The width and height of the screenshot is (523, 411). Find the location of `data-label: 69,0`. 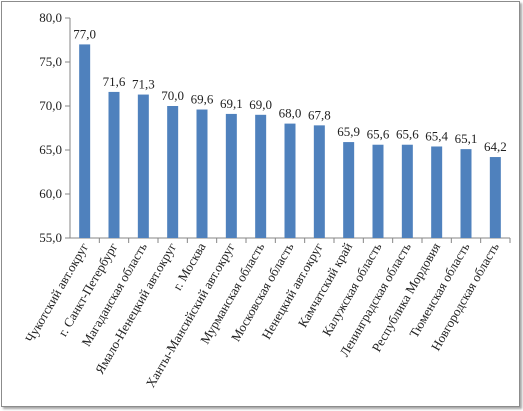

data-label: 69,0 is located at coordinates (260, 104).